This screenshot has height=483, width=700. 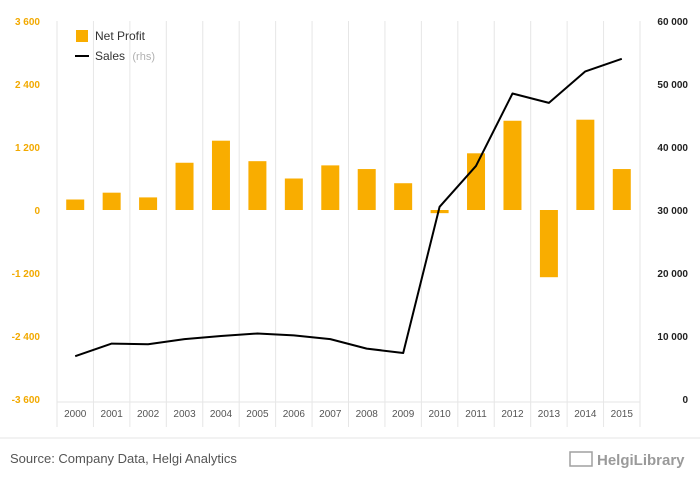 I want to click on right-tick-label: 20 000, so click(x=672, y=274).